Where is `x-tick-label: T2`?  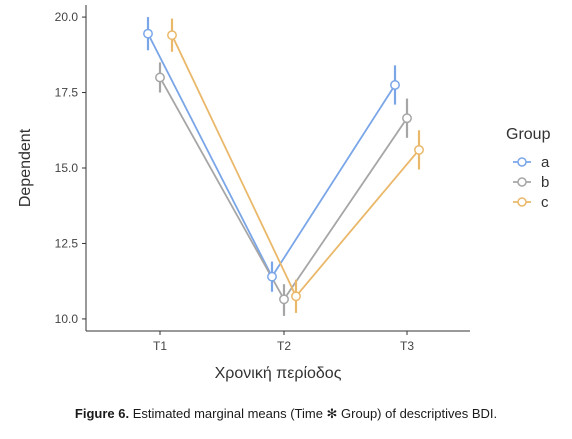 x-tick-label: T2 is located at coordinates (284, 346).